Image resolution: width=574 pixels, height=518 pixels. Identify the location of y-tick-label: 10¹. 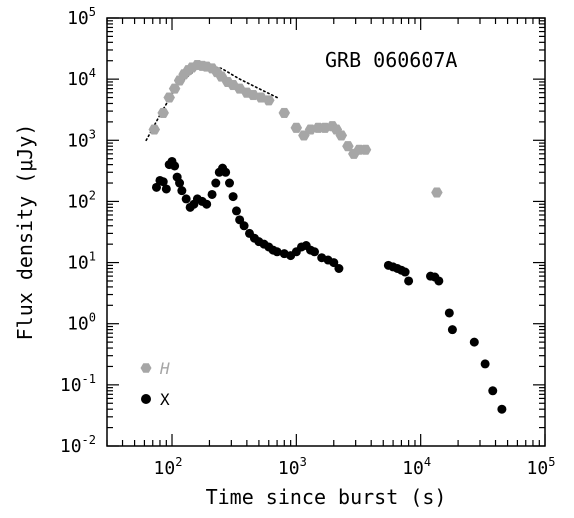
(81, 262).